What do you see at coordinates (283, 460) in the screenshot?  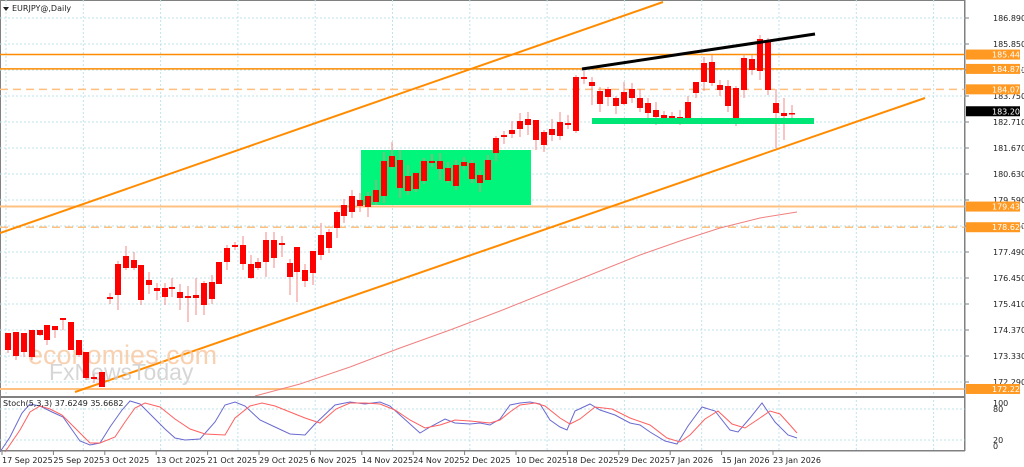 I see `date-tick-label: 29 Oct 2025` at bounding box center [283, 460].